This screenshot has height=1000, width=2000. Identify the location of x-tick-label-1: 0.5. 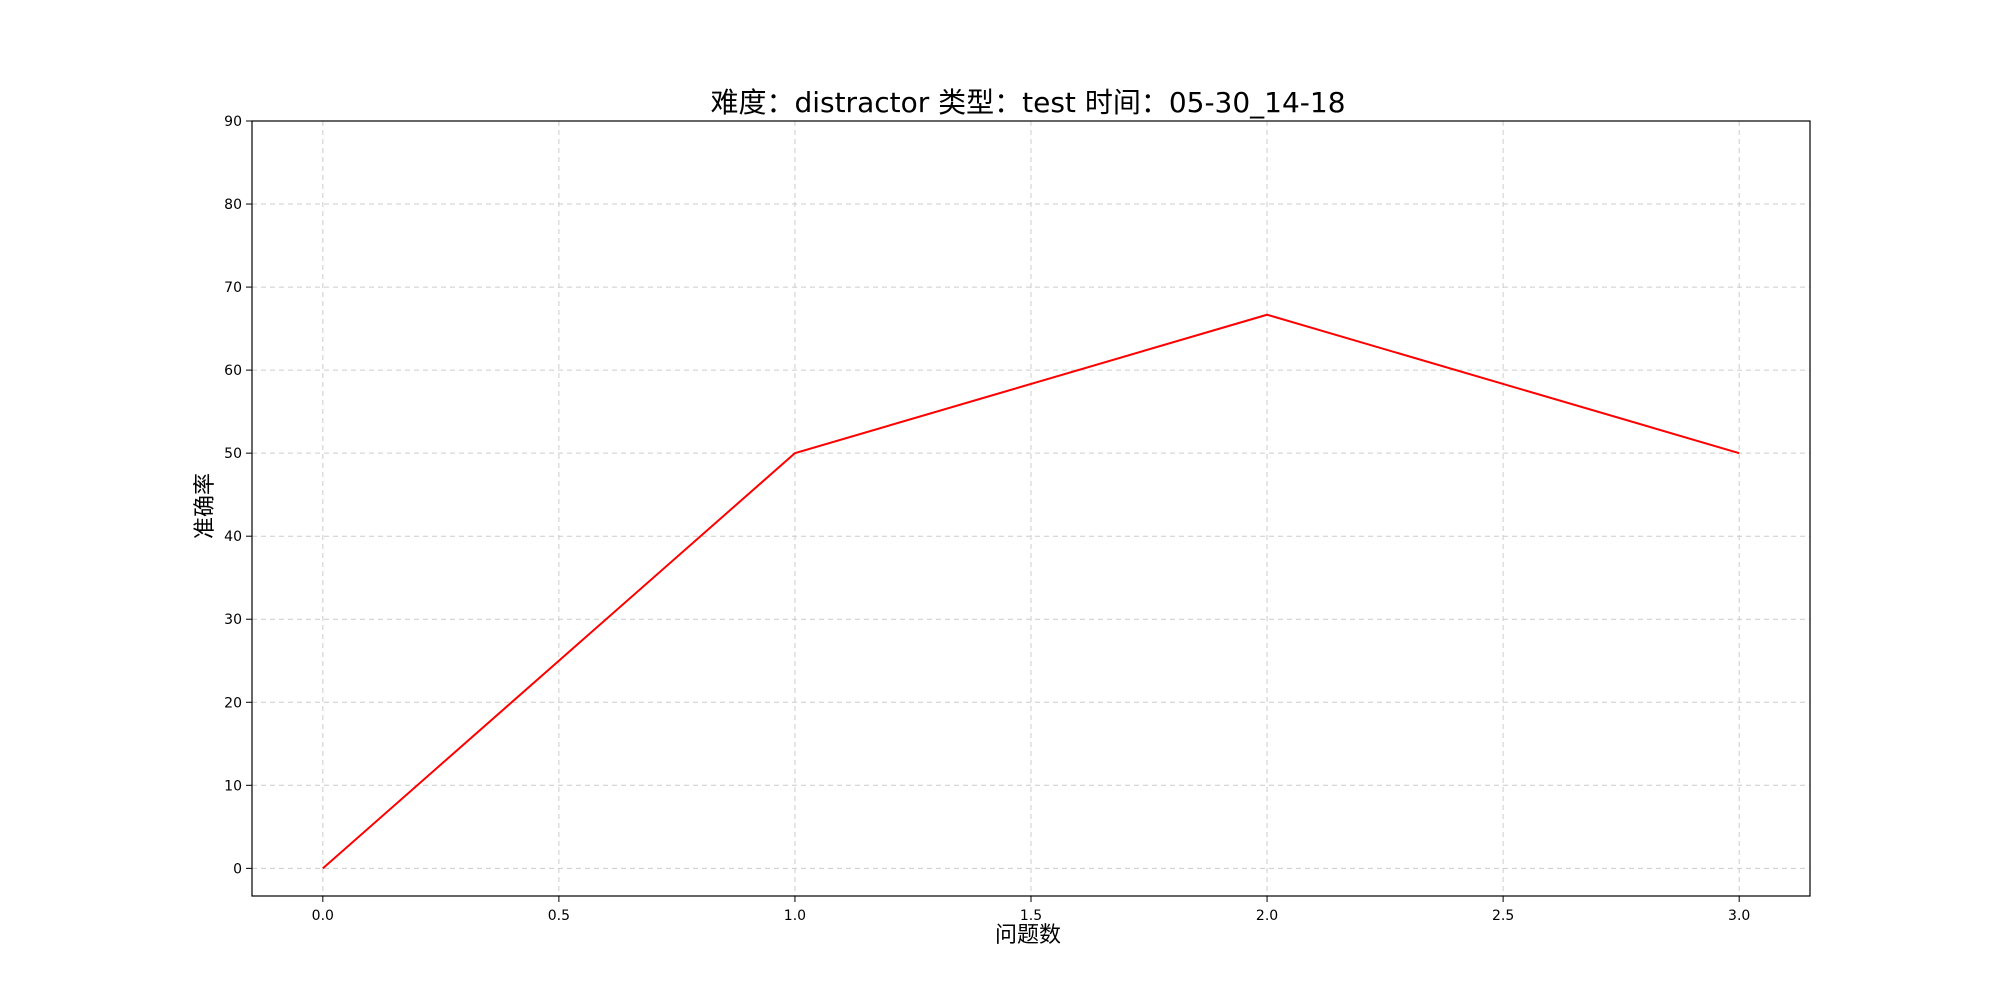
(559, 916).